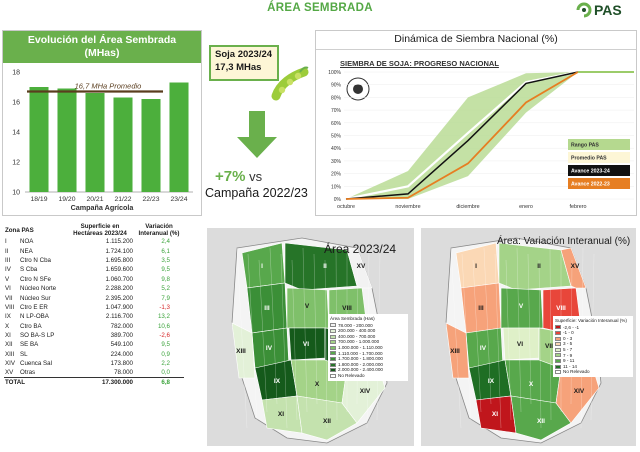  Describe the element at coordinates (163, 317) in the screenshot. I see `zone-variation: 13,2` at that location.